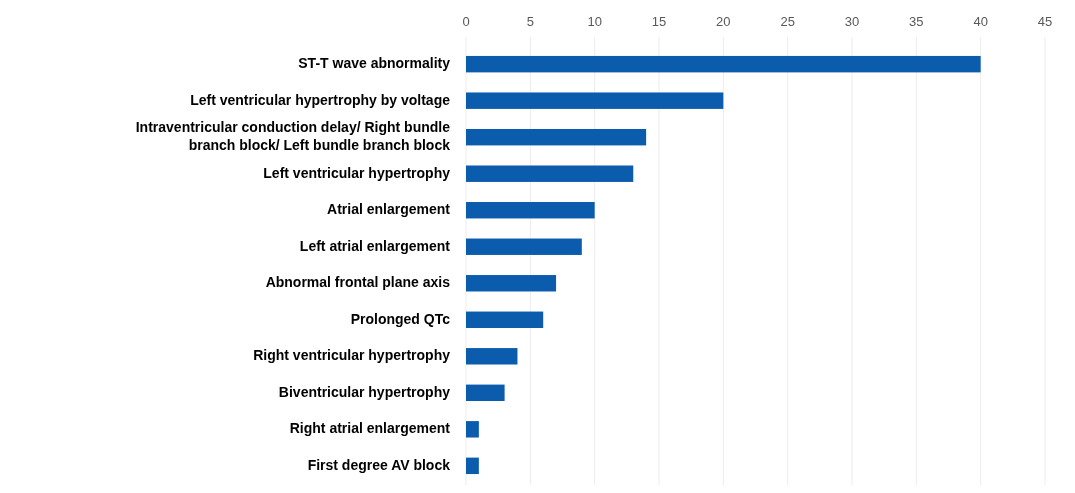 This screenshot has height=493, width=1075. What do you see at coordinates (320, 99) in the screenshot?
I see `y-tick-label: Left ventricular hypertrophy by voltage` at bounding box center [320, 99].